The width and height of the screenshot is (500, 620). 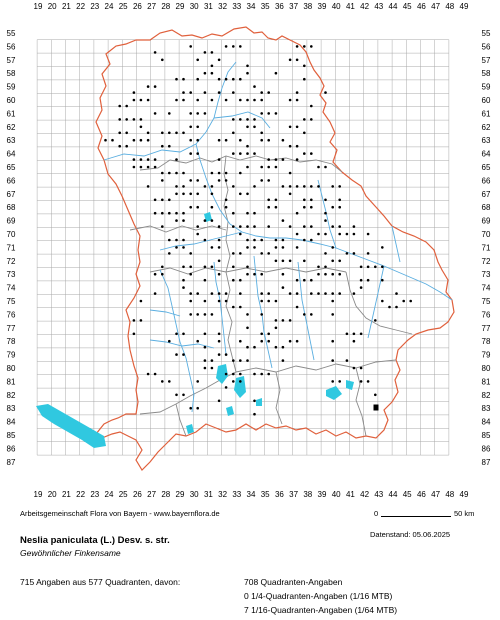 I want to click on x-tick-label: 35, so click(x=265, y=6).